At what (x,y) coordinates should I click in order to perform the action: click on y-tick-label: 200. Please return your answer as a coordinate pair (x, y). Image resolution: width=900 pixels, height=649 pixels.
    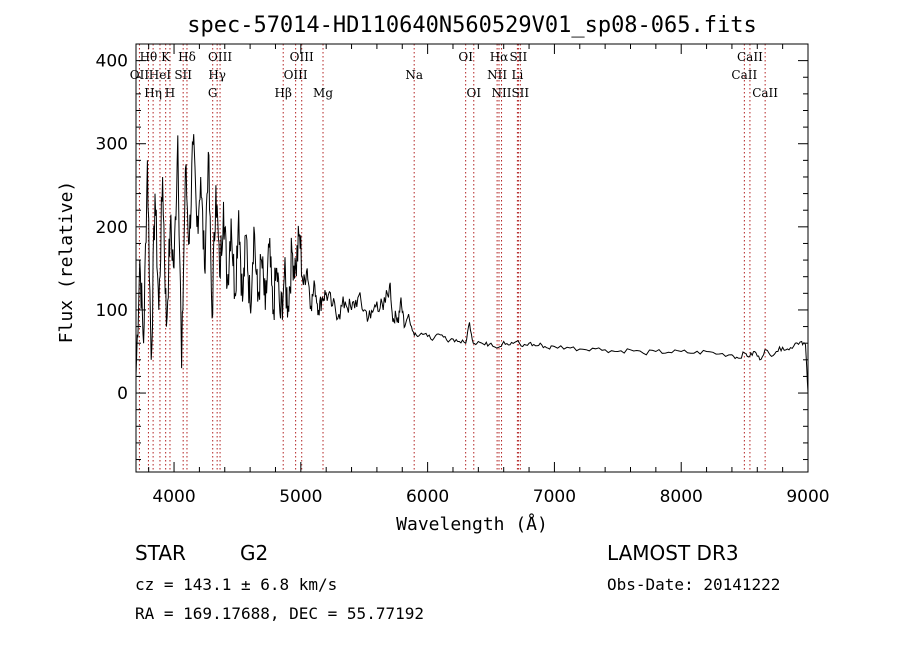
    Looking at the image, I should click on (112, 228).